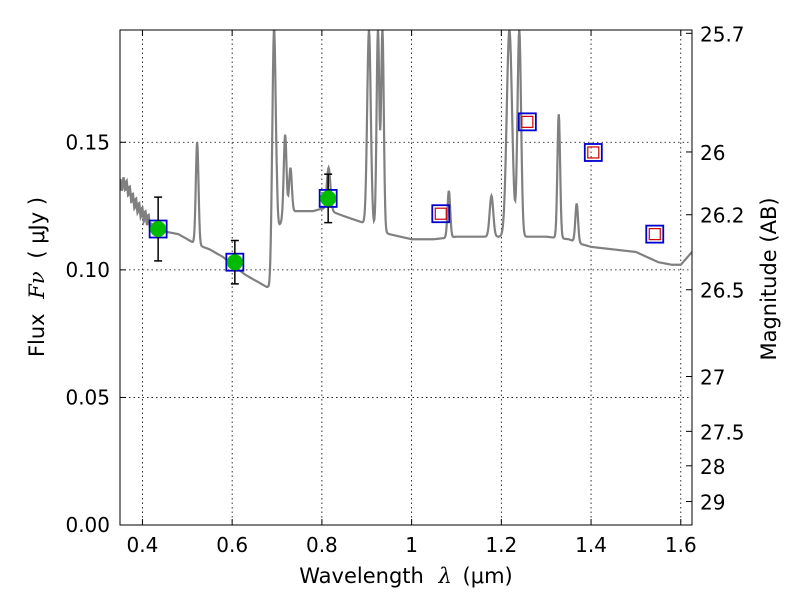  I want to click on y-axis-label: Flux Fν ( μJy ), so click(37, 277).